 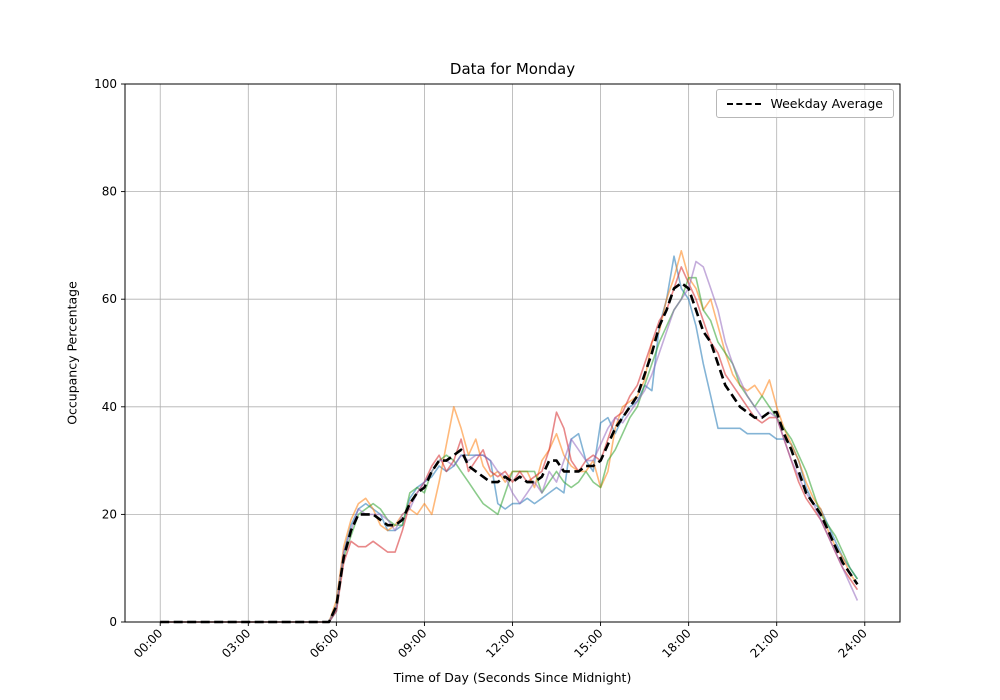 I want to click on y-tick-label: 40, so click(x=109, y=407).